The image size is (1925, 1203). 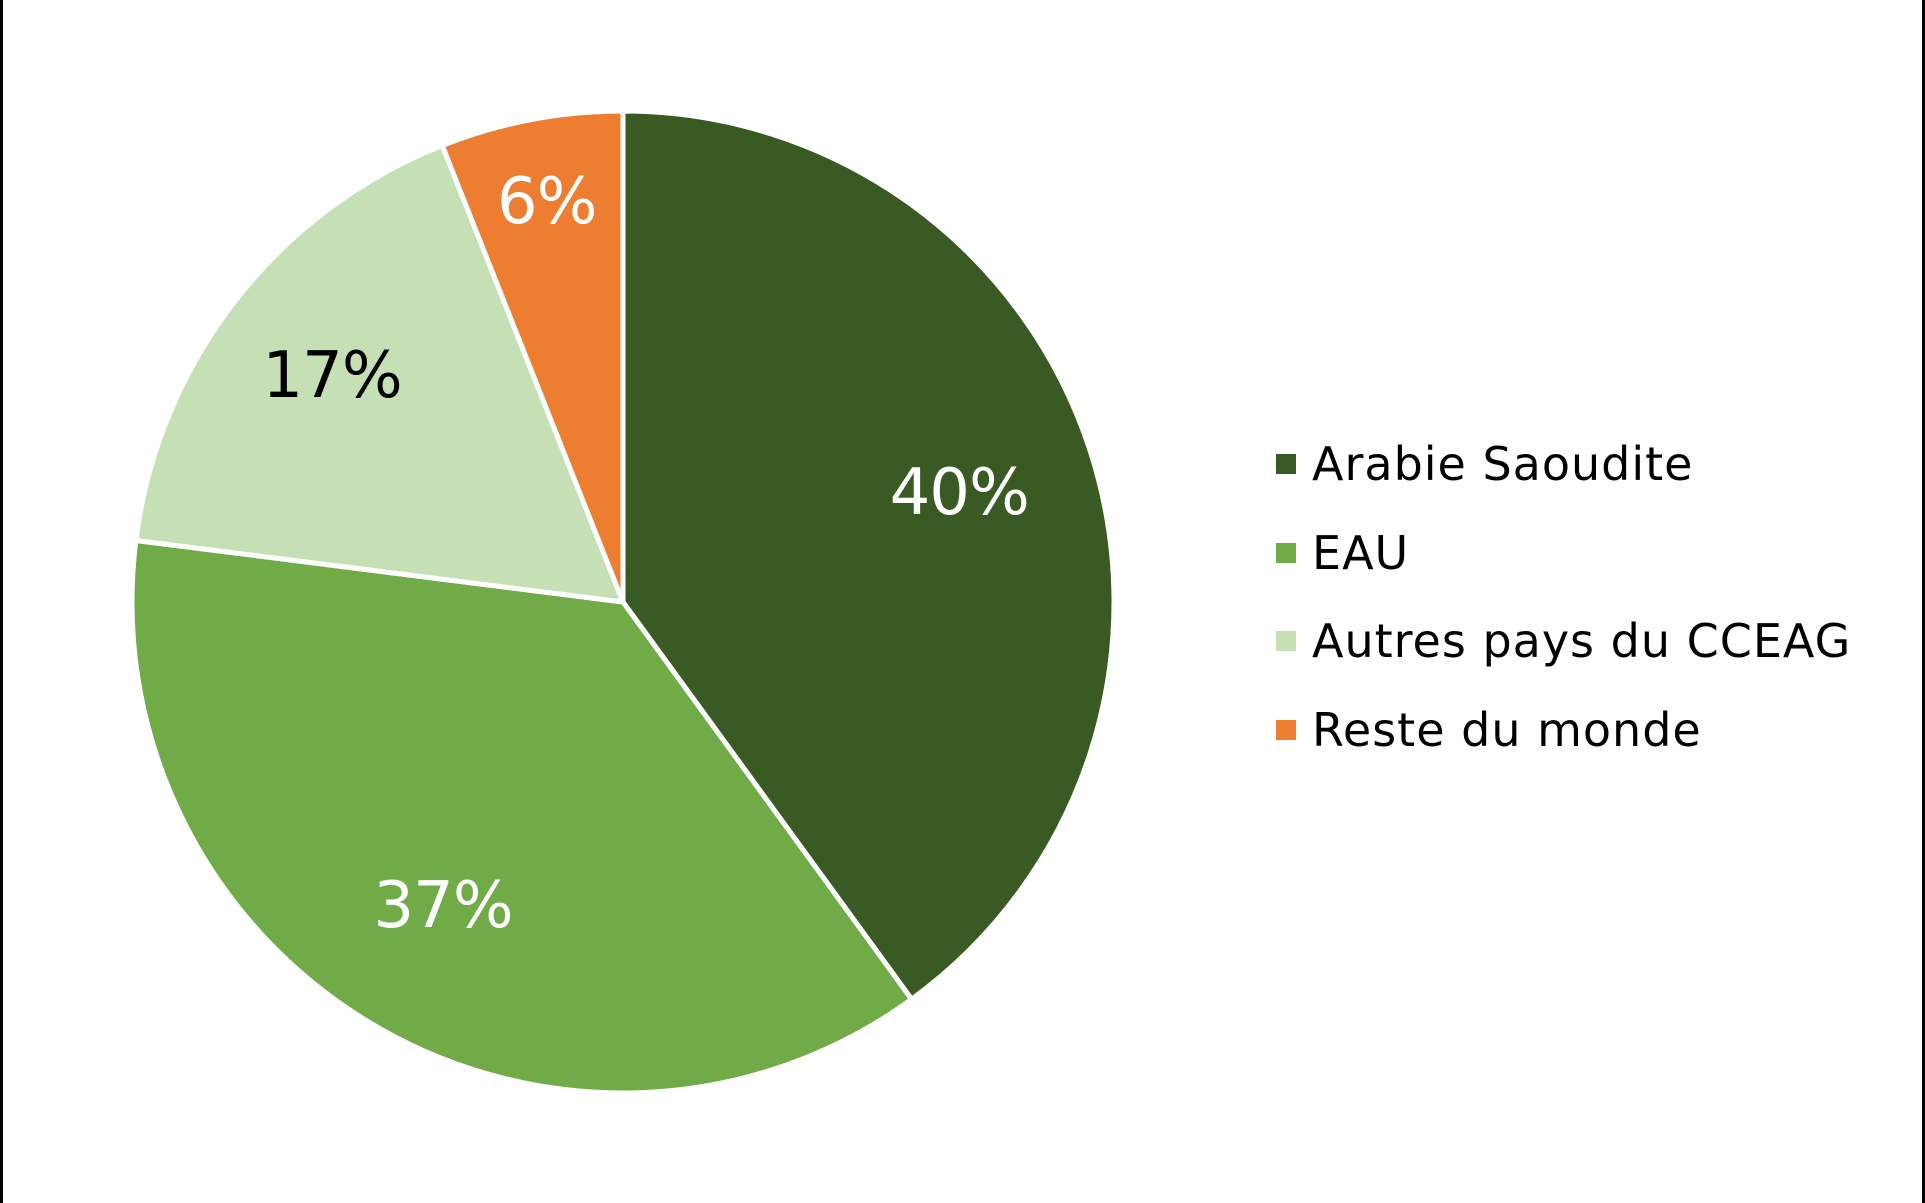 I want to click on legend-label: Reste du monde, so click(x=1507, y=729).